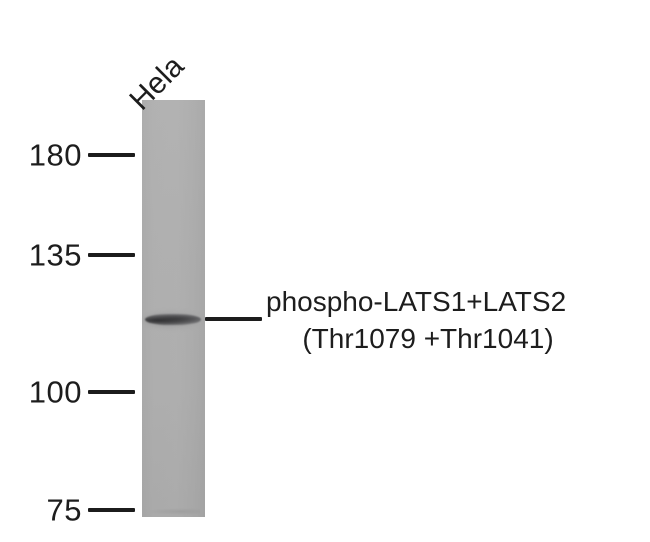 The width and height of the screenshot is (650, 542). What do you see at coordinates (173, 308) in the screenshot?
I see `gel-lane-hela` at bounding box center [173, 308].